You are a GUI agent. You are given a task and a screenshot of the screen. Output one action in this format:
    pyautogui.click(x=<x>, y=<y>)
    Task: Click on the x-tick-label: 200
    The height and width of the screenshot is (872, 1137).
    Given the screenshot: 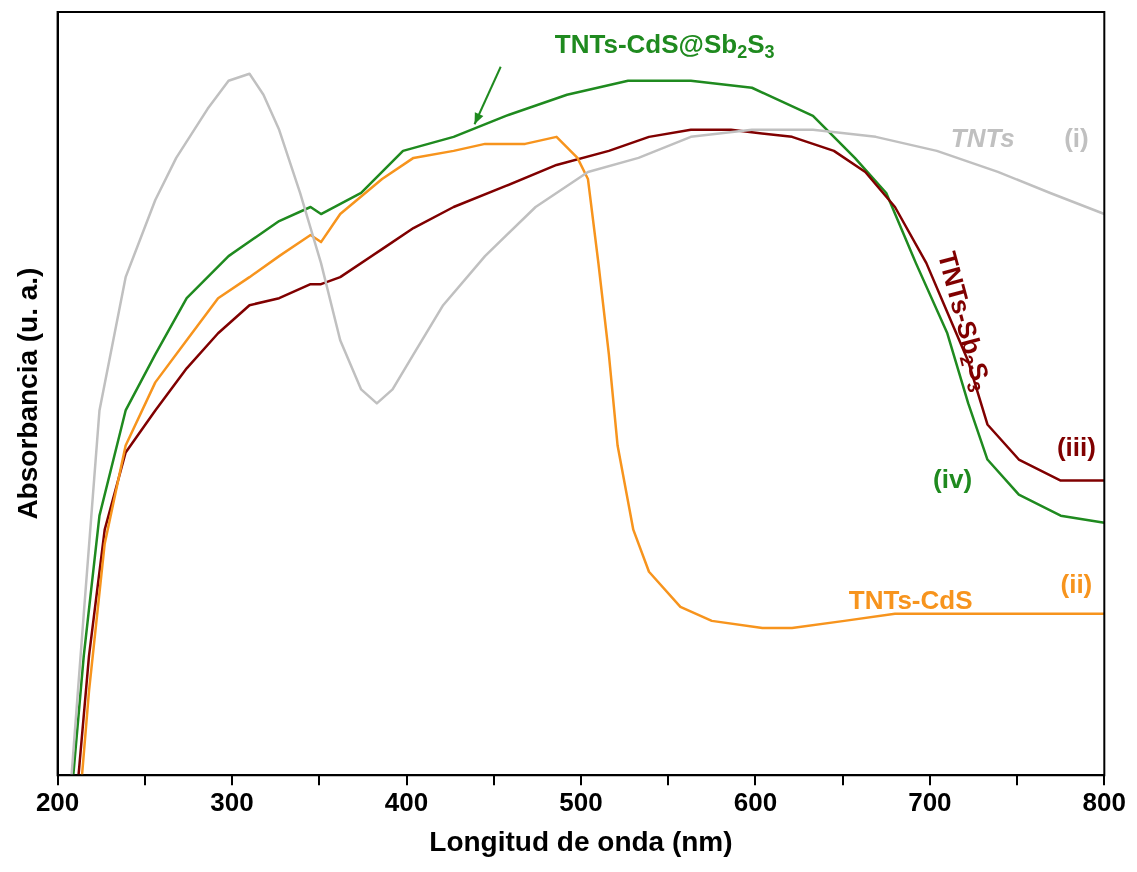 What is the action you would take?
    pyautogui.click(x=57, y=801)
    